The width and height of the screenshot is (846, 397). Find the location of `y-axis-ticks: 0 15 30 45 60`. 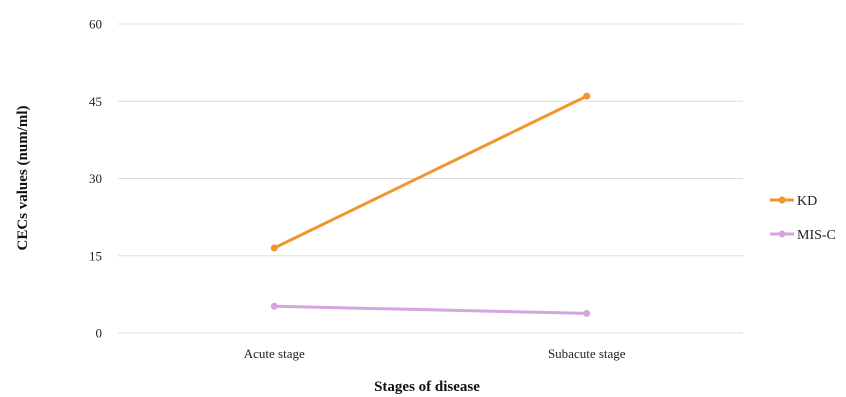

y-axis-ticks: 0 15 30 45 60 is located at coordinates (95, 179).